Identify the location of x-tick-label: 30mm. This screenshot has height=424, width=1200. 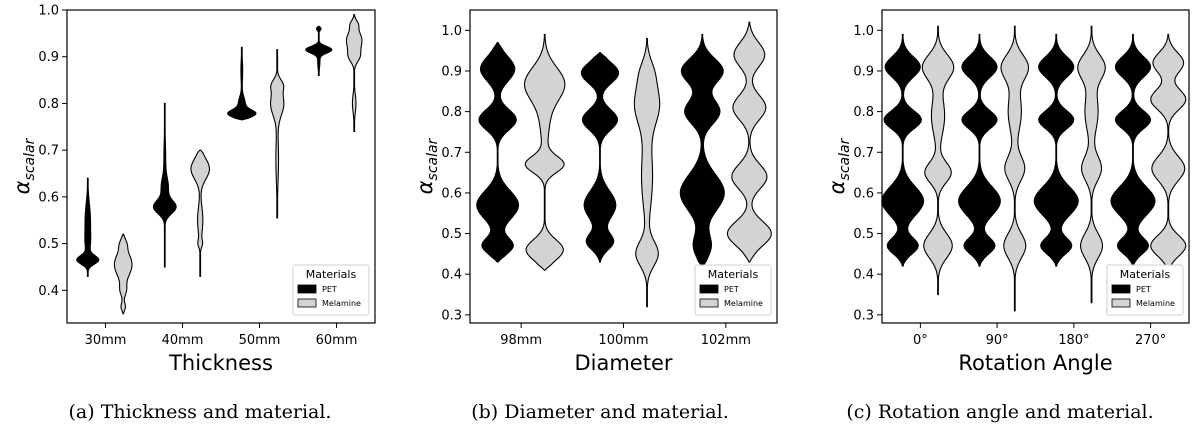
(106, 340).